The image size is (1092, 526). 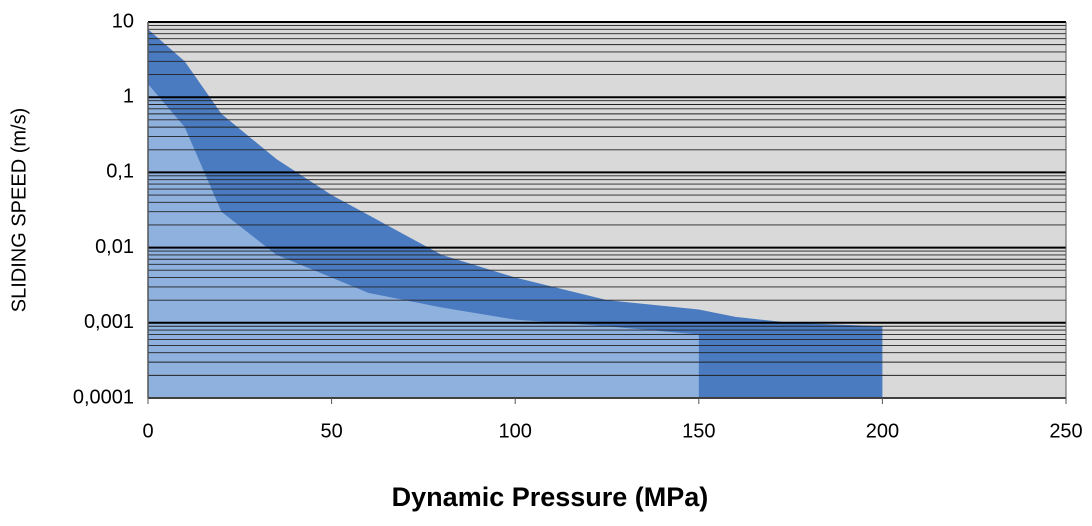 I want to click on y-tick-label: 0,01, so click(x=114, y=247).